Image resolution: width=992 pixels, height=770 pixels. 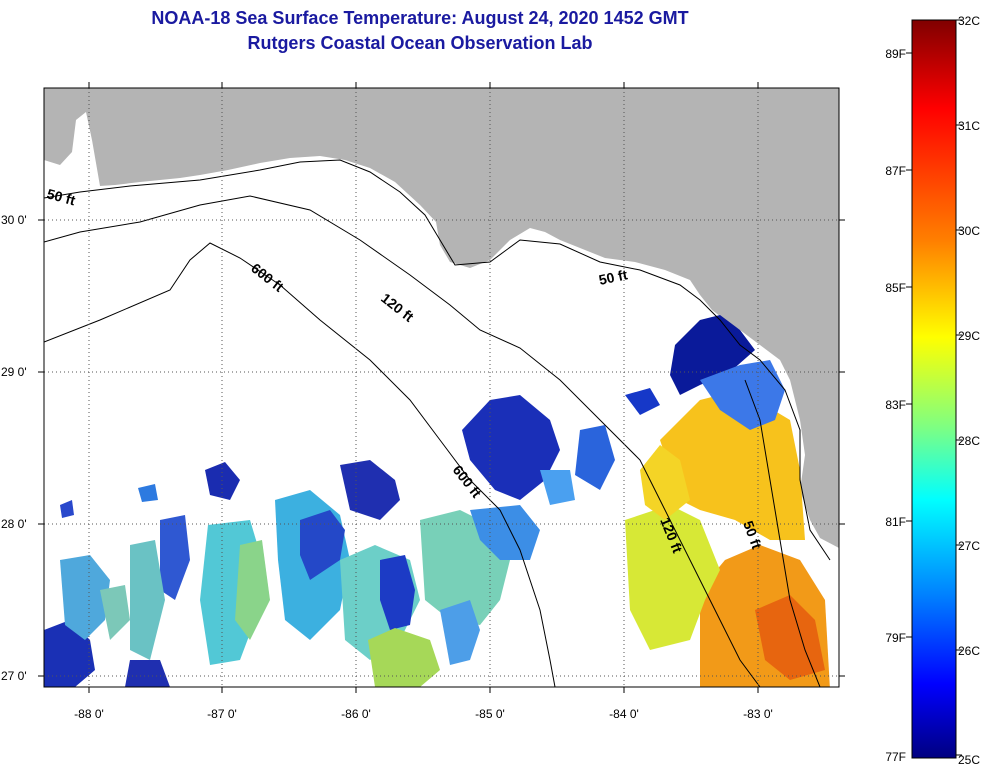 What do you see at coordinates (969, 546) in the screenshot?
I see `colorbar-c-label: 27C` at bounding box center [969, 546].